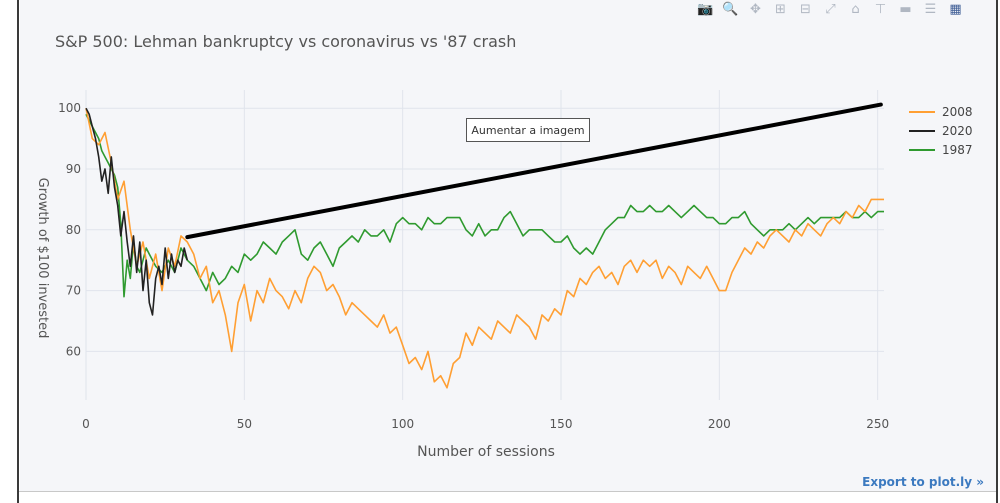 This screenshot has width=1000, height=503. Describe the element at coordinates (923, 482) in the screenshot. I see `export-link: Export to plot.ly »` at that location.